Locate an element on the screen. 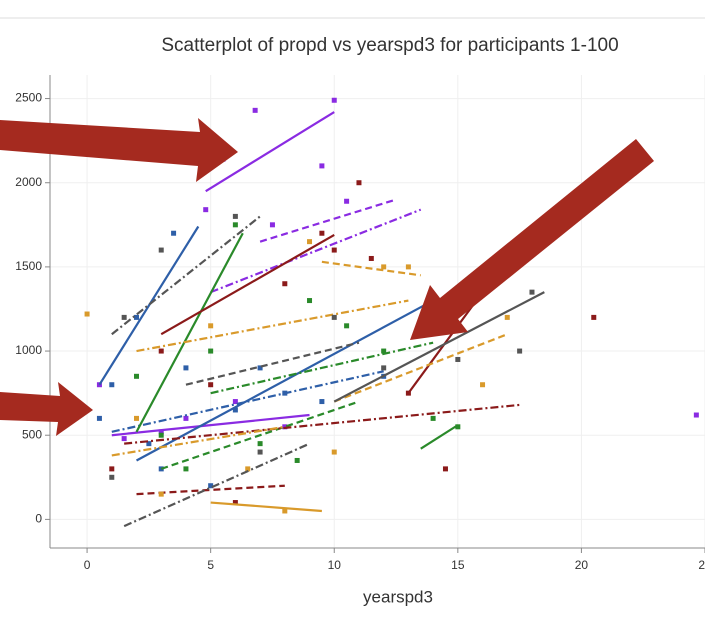 The image size is (705, 620). y-tick-label: 500 is located at coordinates (32, 434).